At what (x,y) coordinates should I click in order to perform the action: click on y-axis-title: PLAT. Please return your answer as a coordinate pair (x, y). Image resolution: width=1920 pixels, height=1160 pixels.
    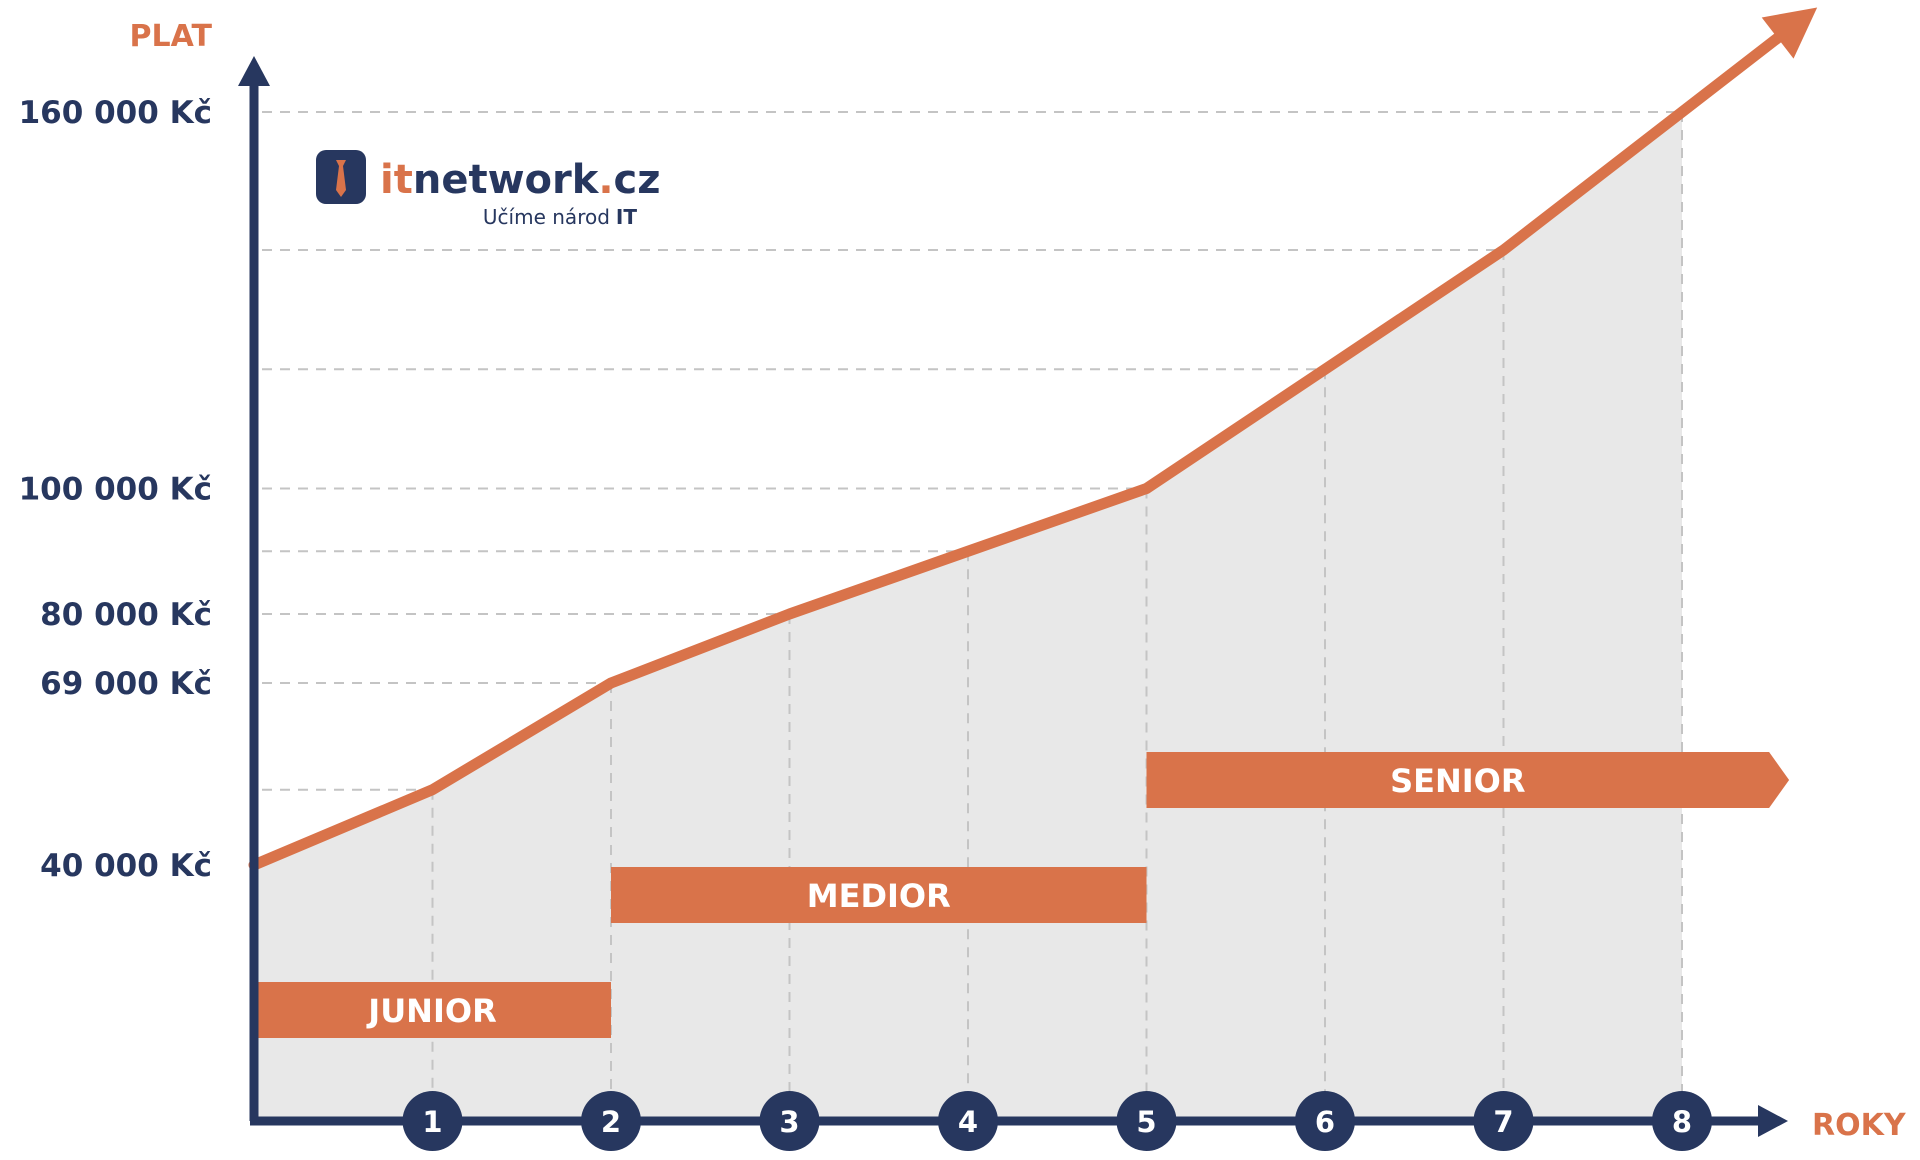
    Looking at the image, I should click on (171, 36).